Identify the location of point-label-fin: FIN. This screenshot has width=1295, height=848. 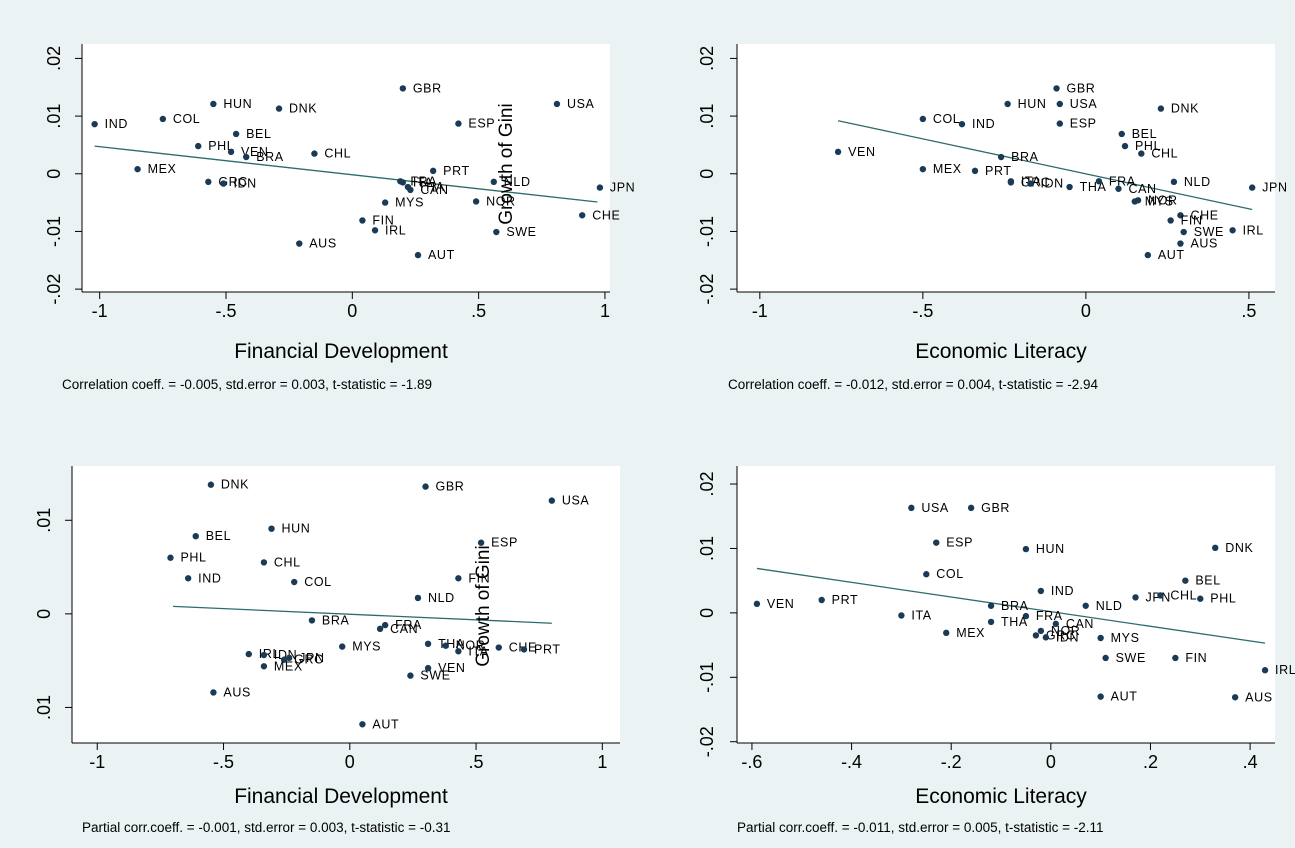
(1192, 220).